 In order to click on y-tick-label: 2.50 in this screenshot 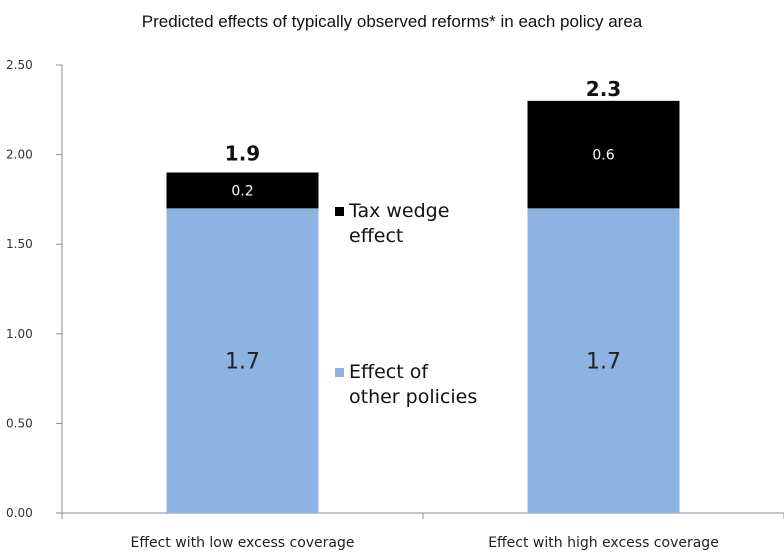, I will do `click(19, 65)`.